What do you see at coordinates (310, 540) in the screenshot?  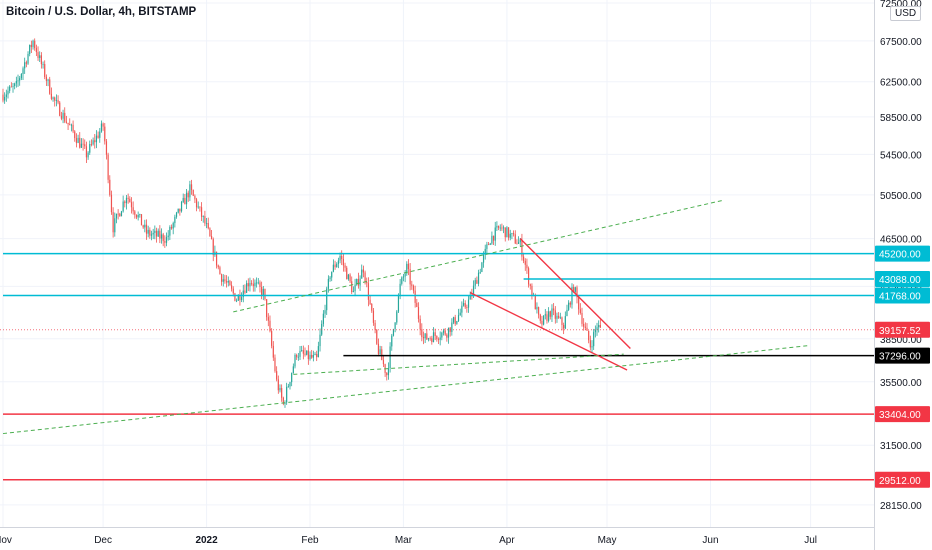 I see `x-tick-label: Feb` at bounding box center [310, 540].